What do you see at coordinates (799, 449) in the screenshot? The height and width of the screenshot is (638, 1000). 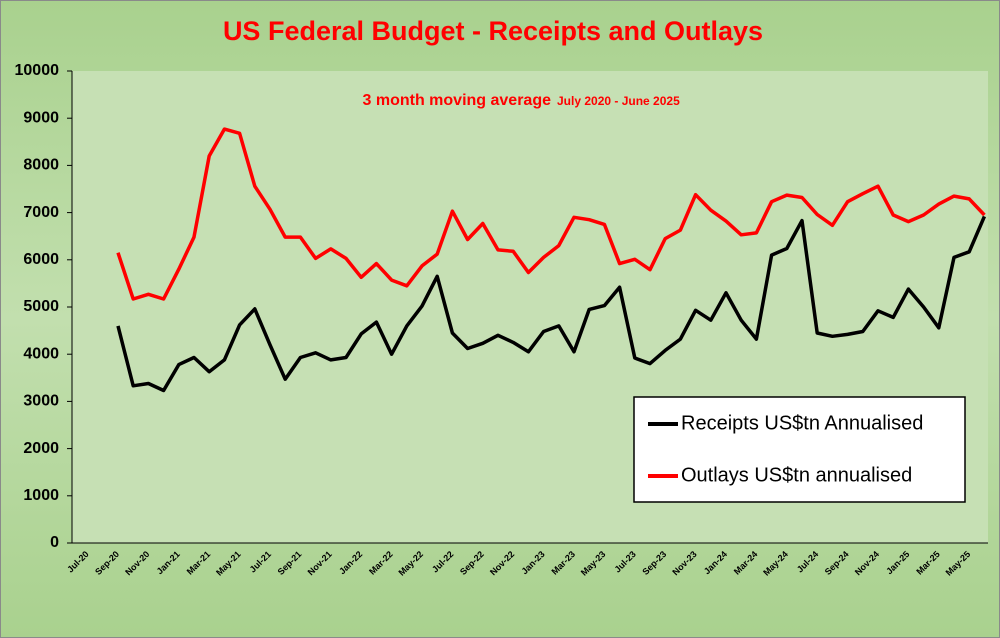 I see `legend-box` at bounding box center [799, 449].